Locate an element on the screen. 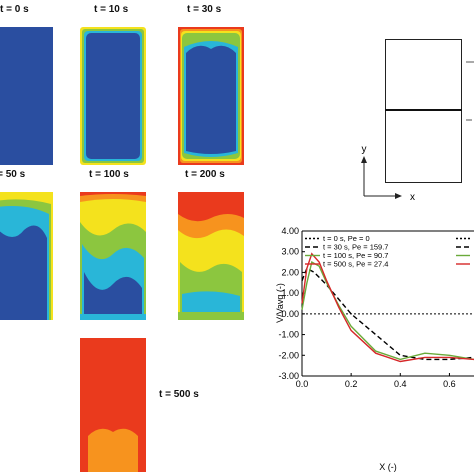  contour-panel-t0 is located at coordinates (26, 96).